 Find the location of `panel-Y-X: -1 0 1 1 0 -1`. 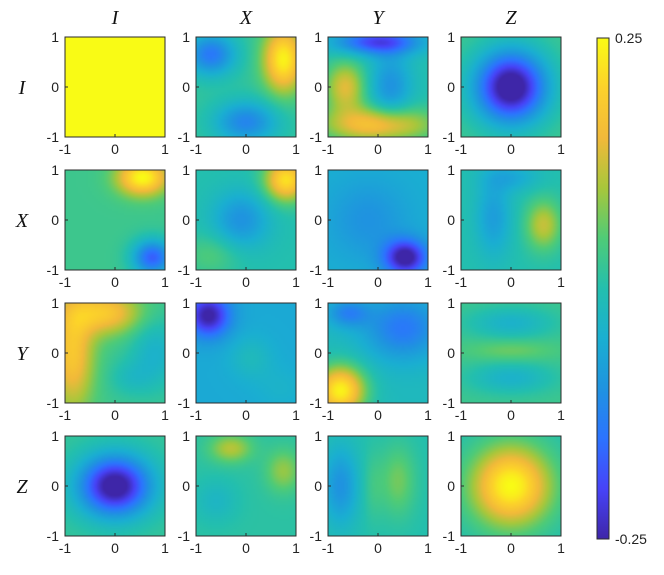

panel-Y-X: -1 0 1 1 0 -1 is located at coordinates (239, 359).